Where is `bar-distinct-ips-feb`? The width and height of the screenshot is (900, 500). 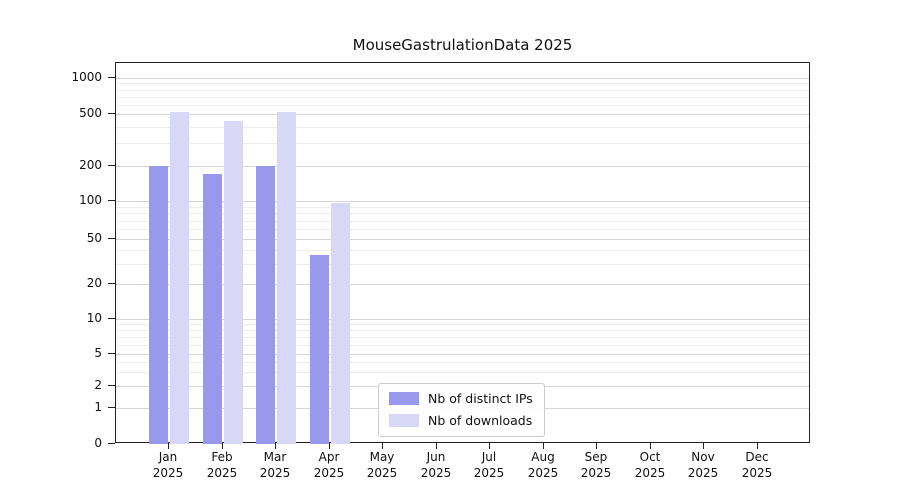 bar-distinct-ips-feb is located at coordinates (212, 309).